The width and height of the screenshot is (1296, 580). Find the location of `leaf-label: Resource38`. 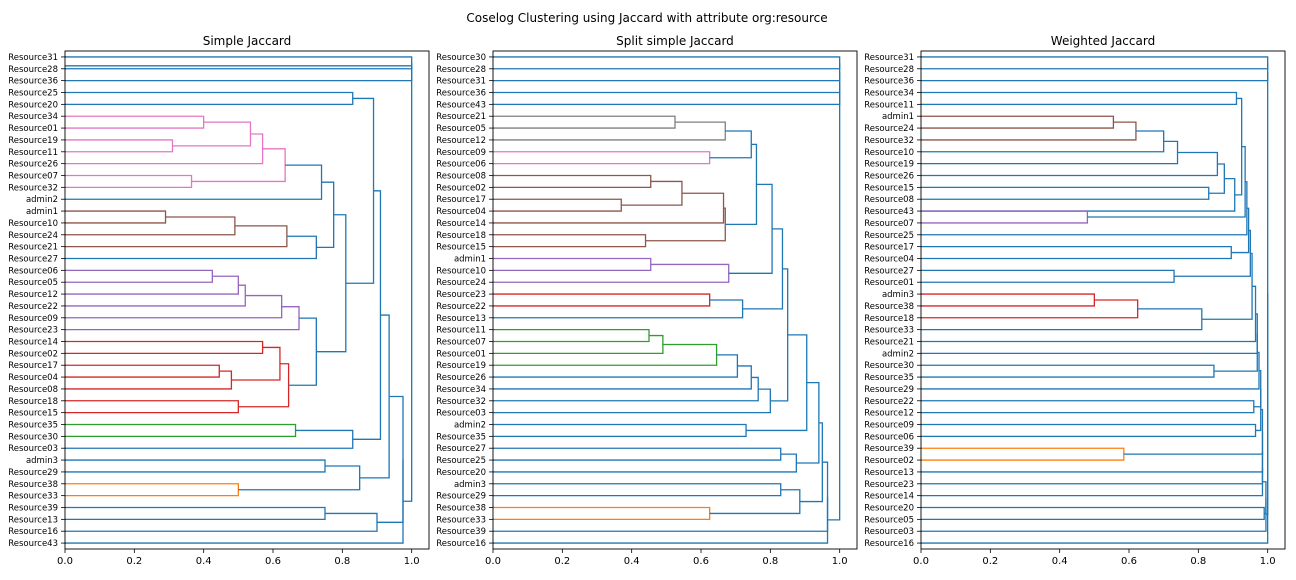

leaf-label: Resource38 is located at coordinates (33, 485).